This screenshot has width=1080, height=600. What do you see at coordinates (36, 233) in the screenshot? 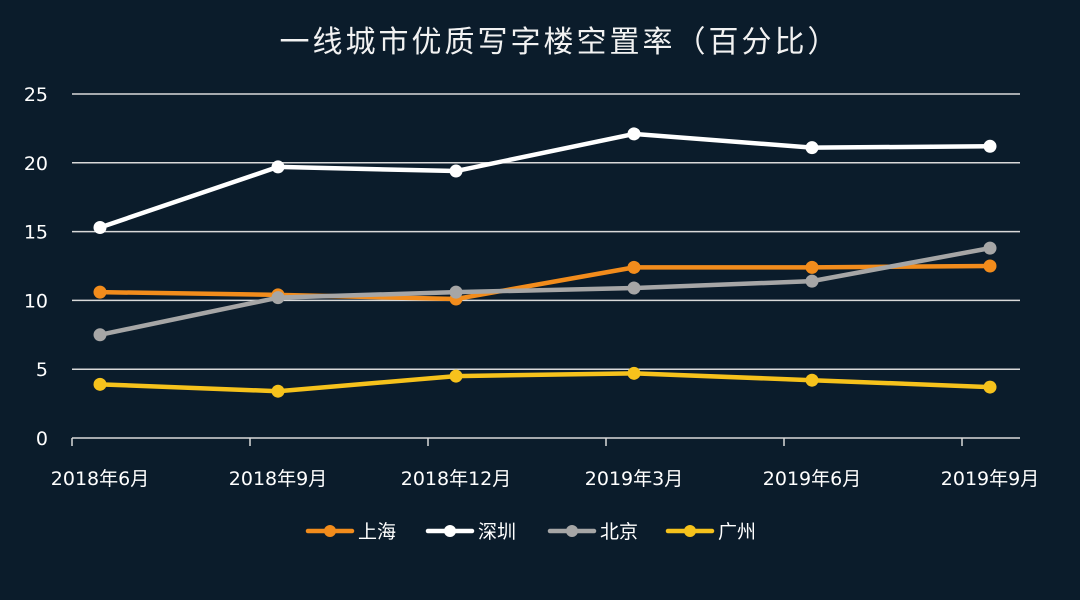
I see `y-tick-label: 15` at bounding box center [36, 233].